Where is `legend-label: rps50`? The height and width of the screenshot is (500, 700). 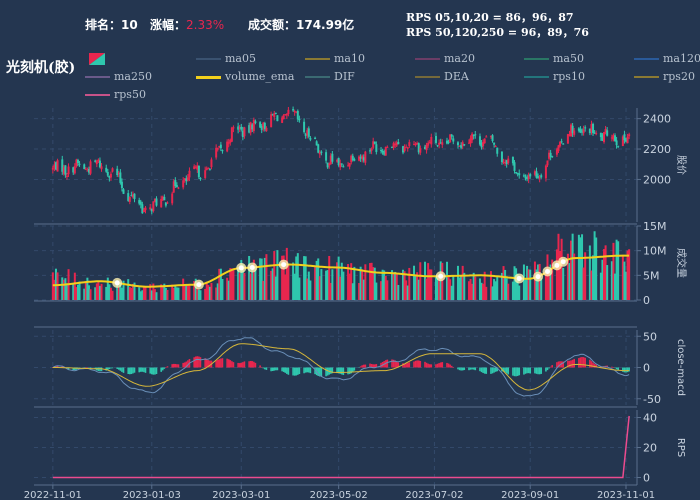
legend-label: rps50 is located at coordinates (130, 94).